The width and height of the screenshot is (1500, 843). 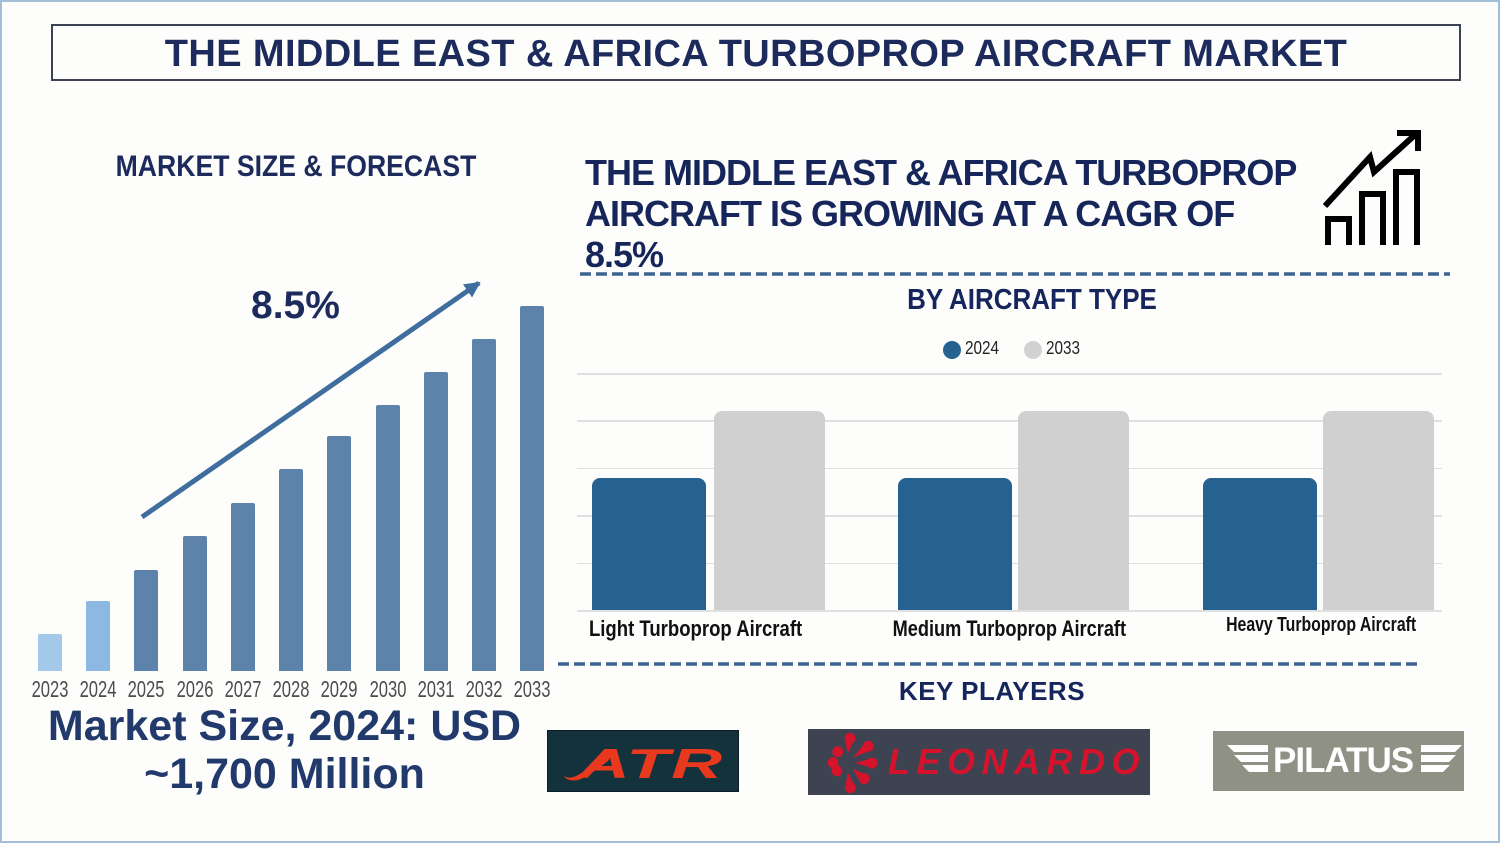 What do you see at coordinates (1343, 760) in the screenshot?
I see `svg-text: PILATUS` at bounding box center [1343, 760].